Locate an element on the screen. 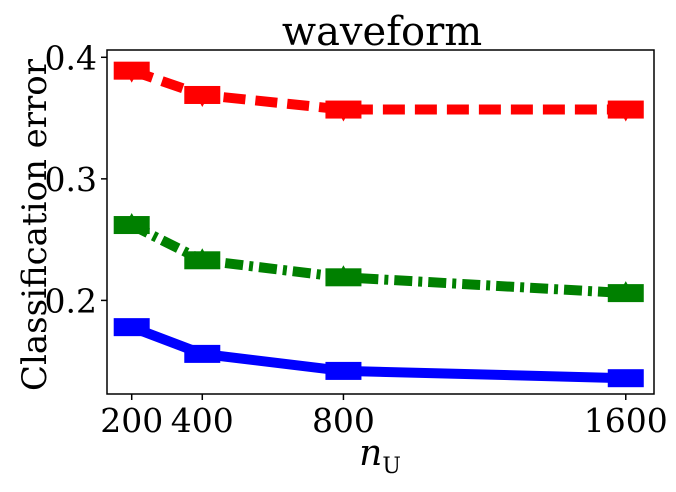 Image resolution: width=676 pixels, height=492 pixels. y-axis-label: Classification error is located at coordinates (35, 224).